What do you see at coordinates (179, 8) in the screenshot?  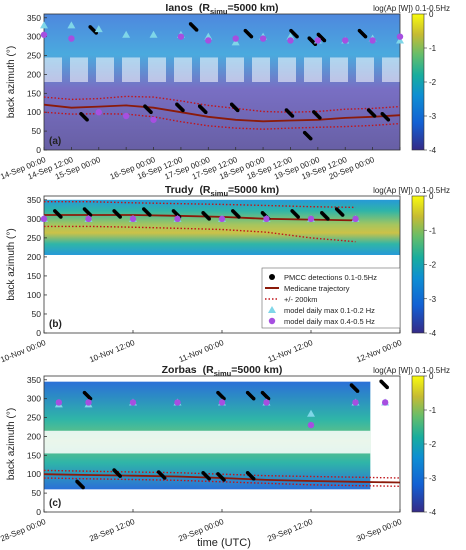 I see `panel-title-name: Ianos` at bounding box center [179, 8].